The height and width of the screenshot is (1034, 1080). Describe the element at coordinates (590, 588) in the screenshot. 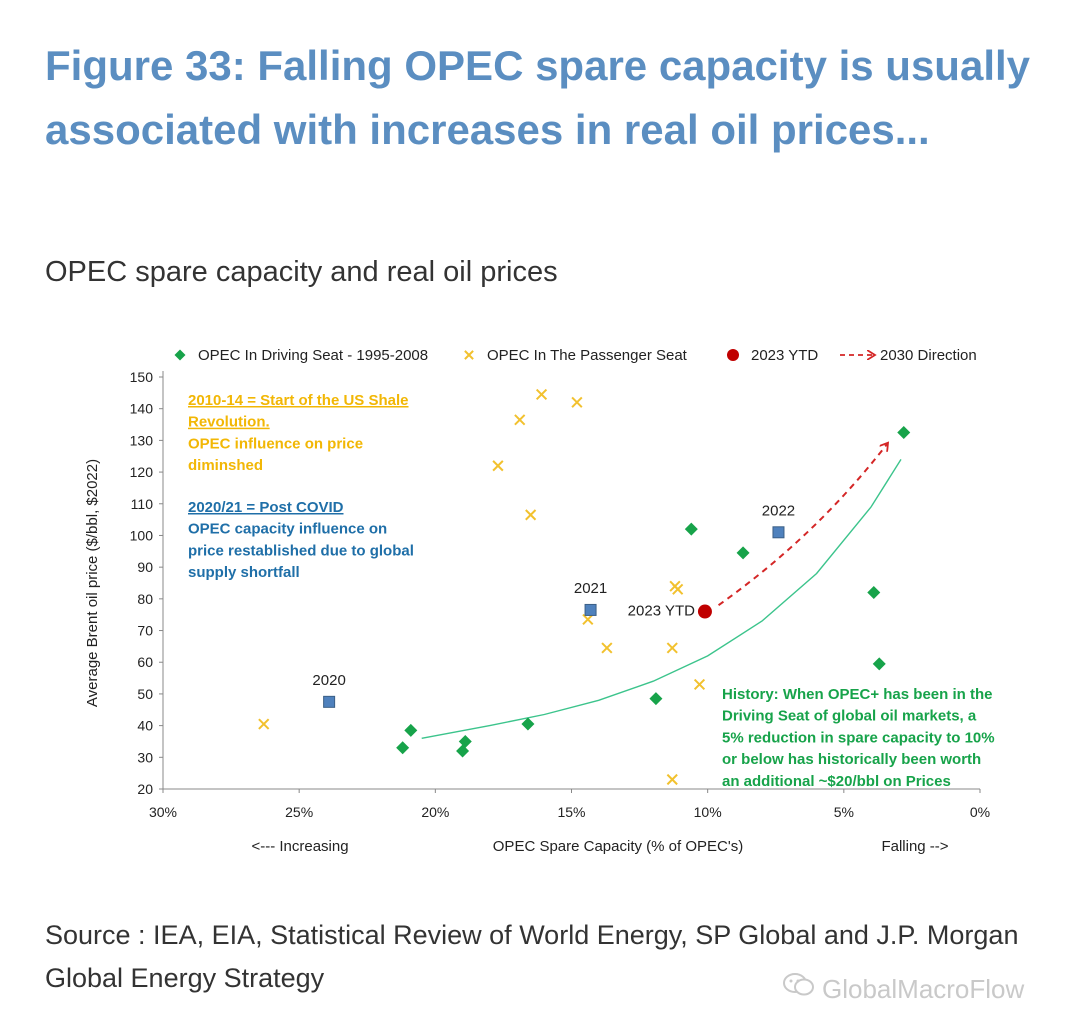

I see `year-point-label: 2021` at that location.